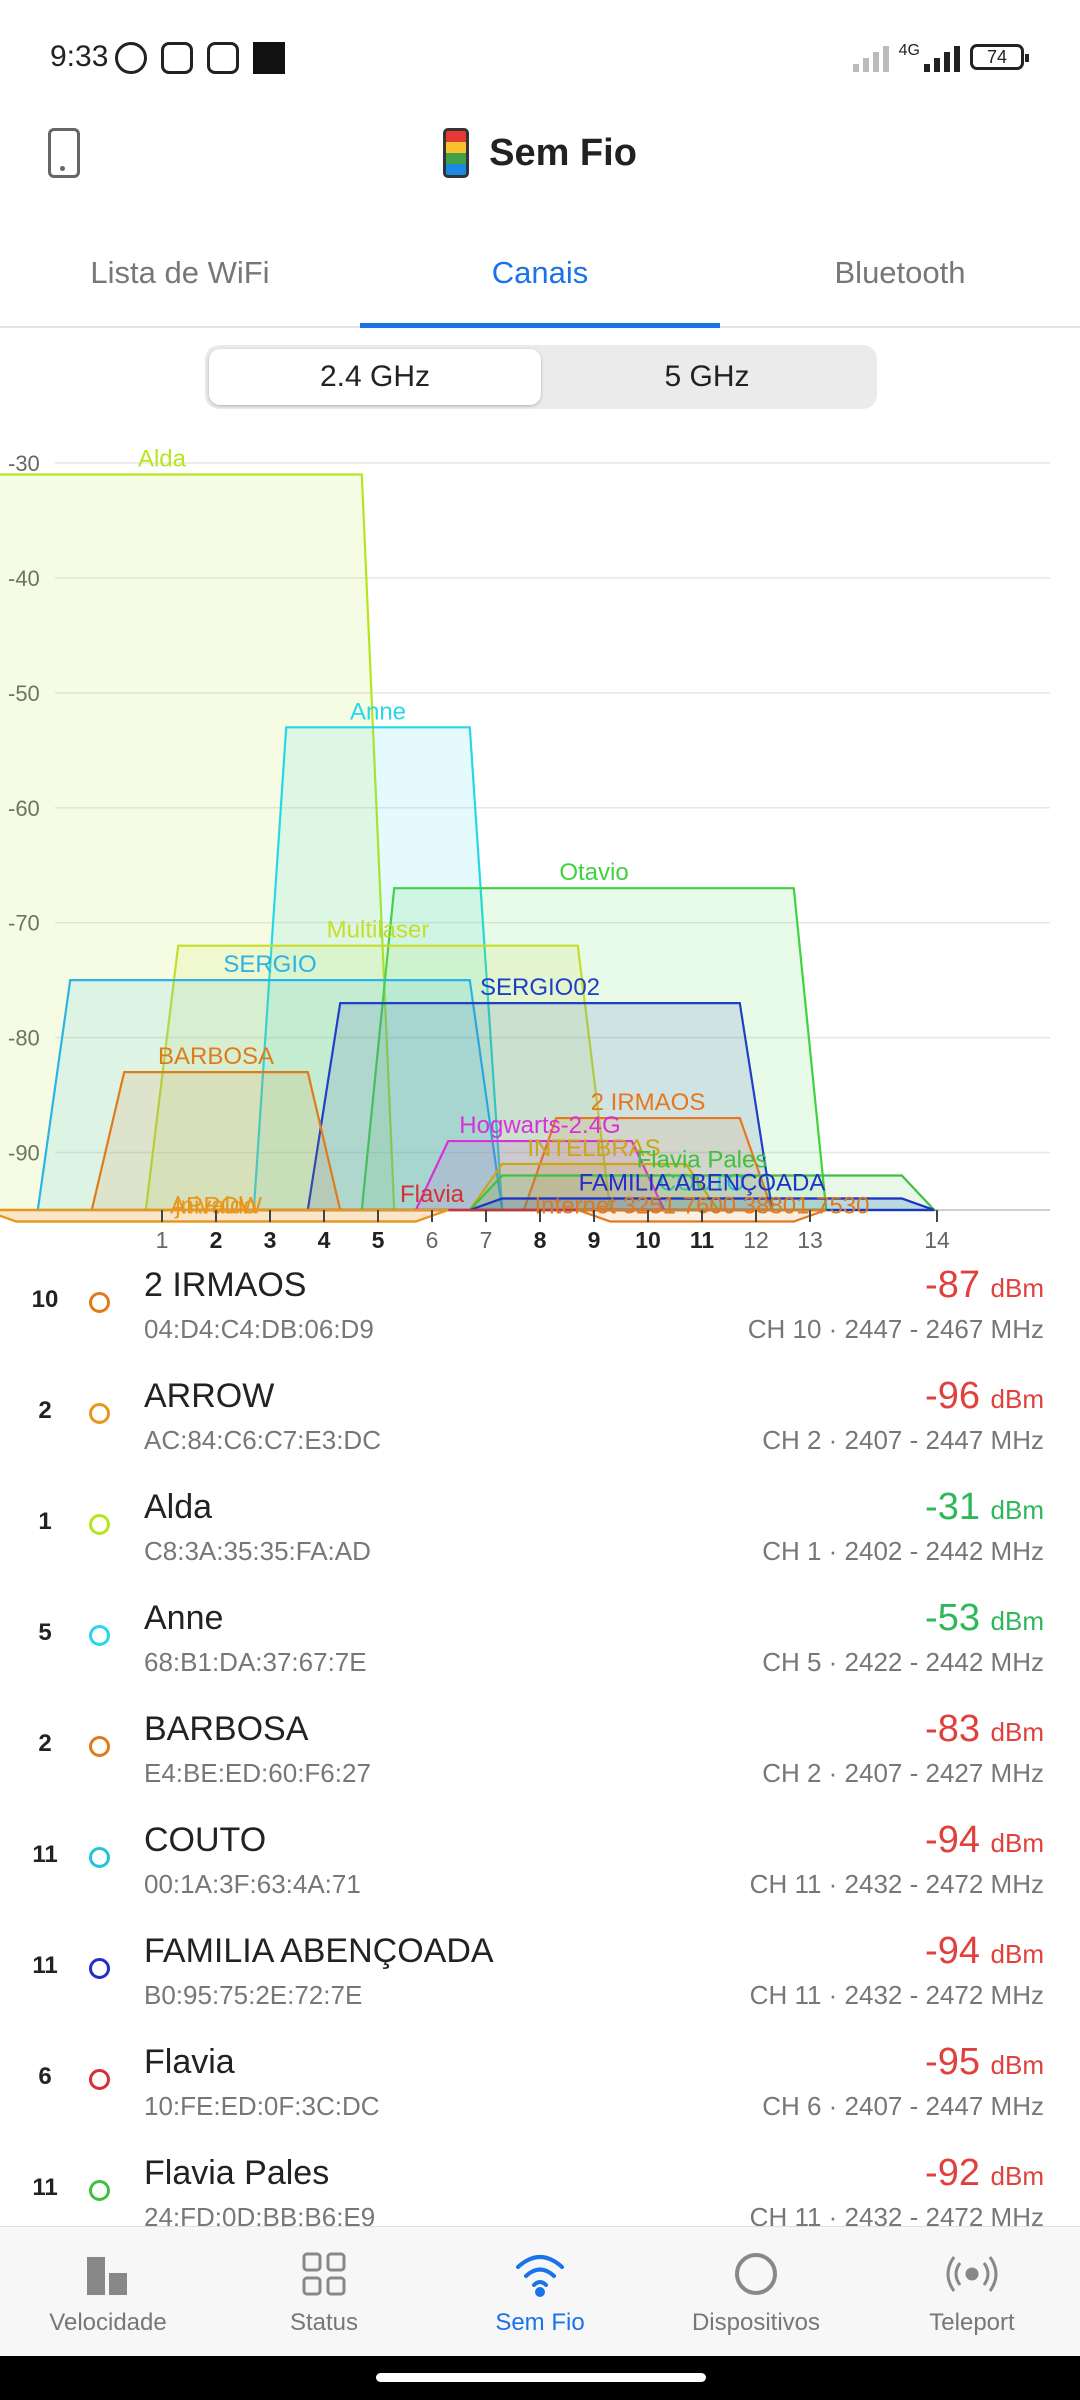 The width and height of the screenshot is (1080, 2400). Describe the element at coordinates (756, 2292) in the screenshot. I see `nav-dispositivos: Dispositivos` at that location.